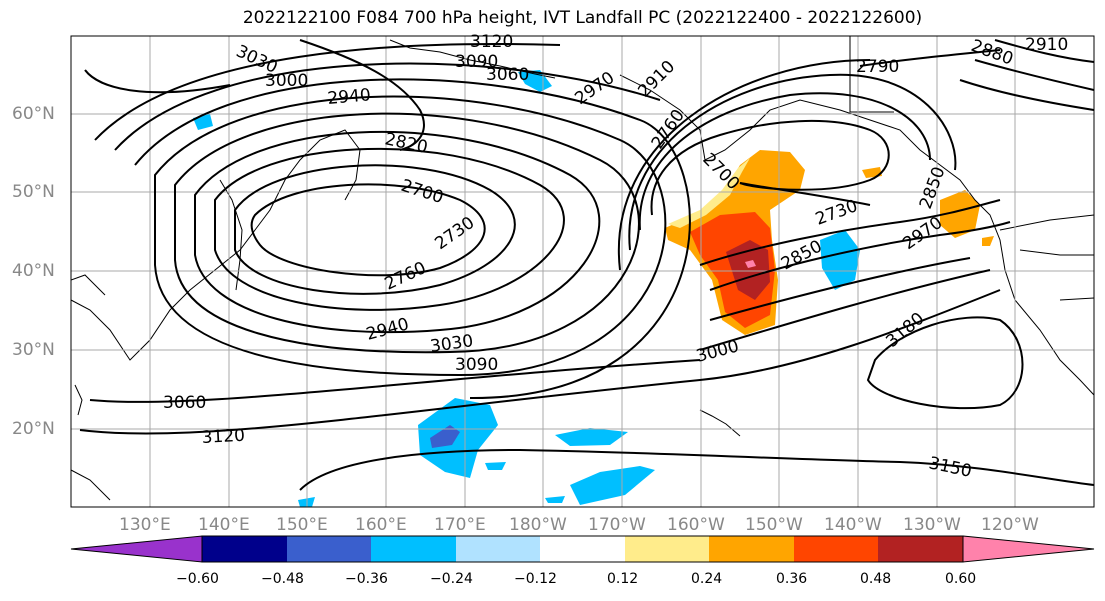 This screenshot has height=601, width=1105. I want to click on colorbar-tick: −0.60, so click(197, 579).